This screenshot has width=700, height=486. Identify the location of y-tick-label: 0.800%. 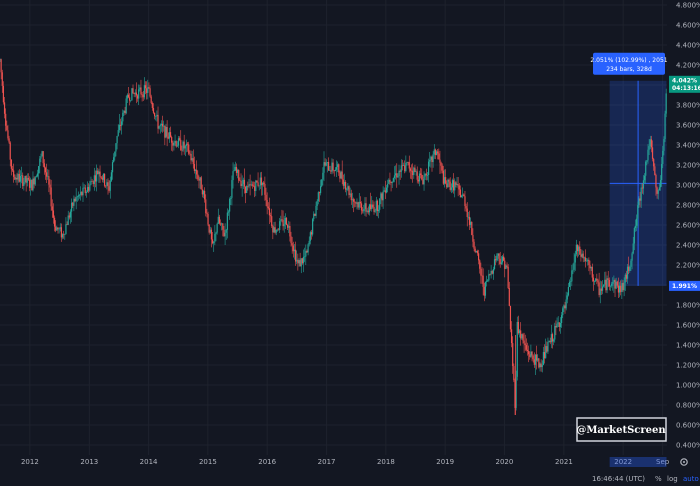
(688, 406).